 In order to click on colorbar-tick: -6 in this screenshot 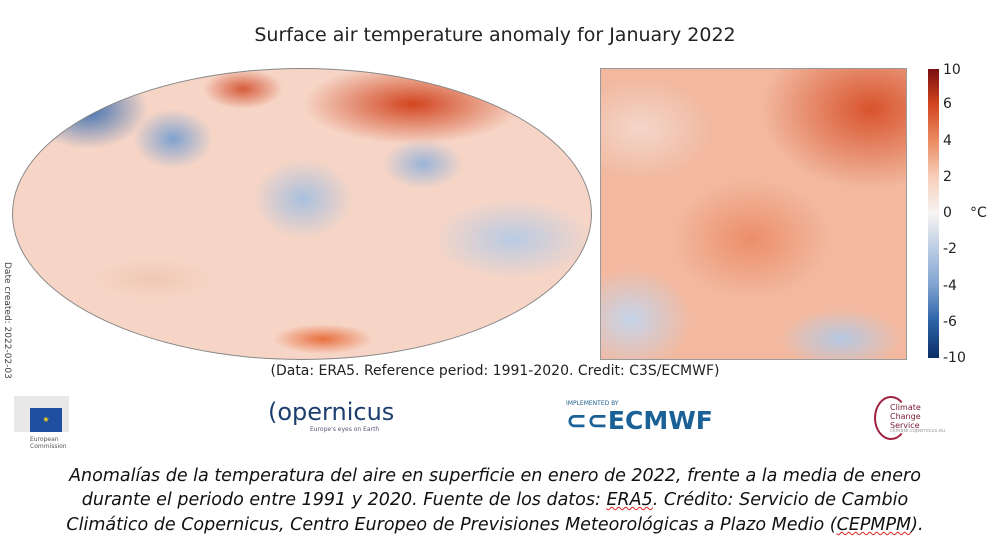, I will do `click(950, 322)`.